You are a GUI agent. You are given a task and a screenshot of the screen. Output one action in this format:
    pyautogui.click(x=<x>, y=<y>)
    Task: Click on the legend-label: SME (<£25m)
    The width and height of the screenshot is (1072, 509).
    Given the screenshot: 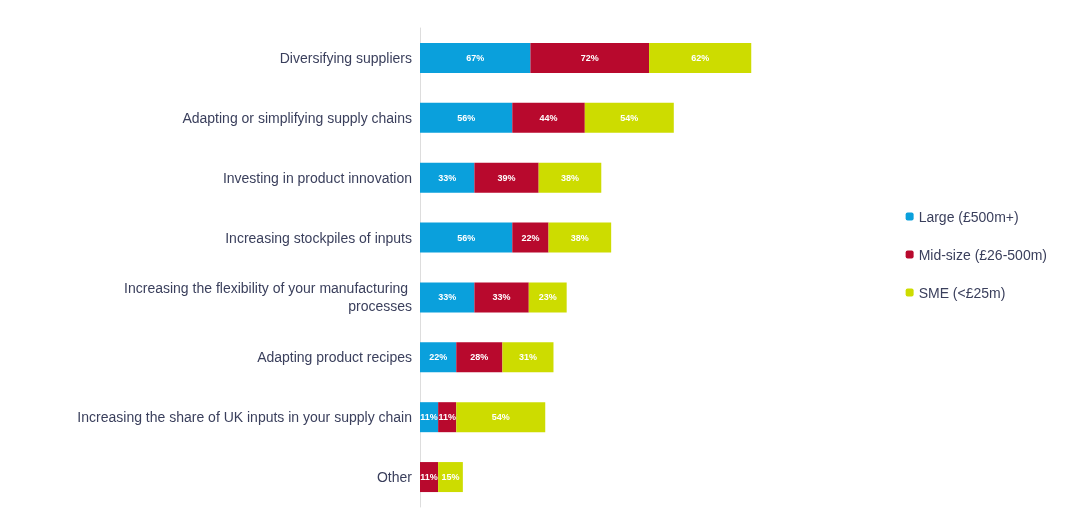 What is the action you would take?
    pyautogui.click(x=962, y=292)
    